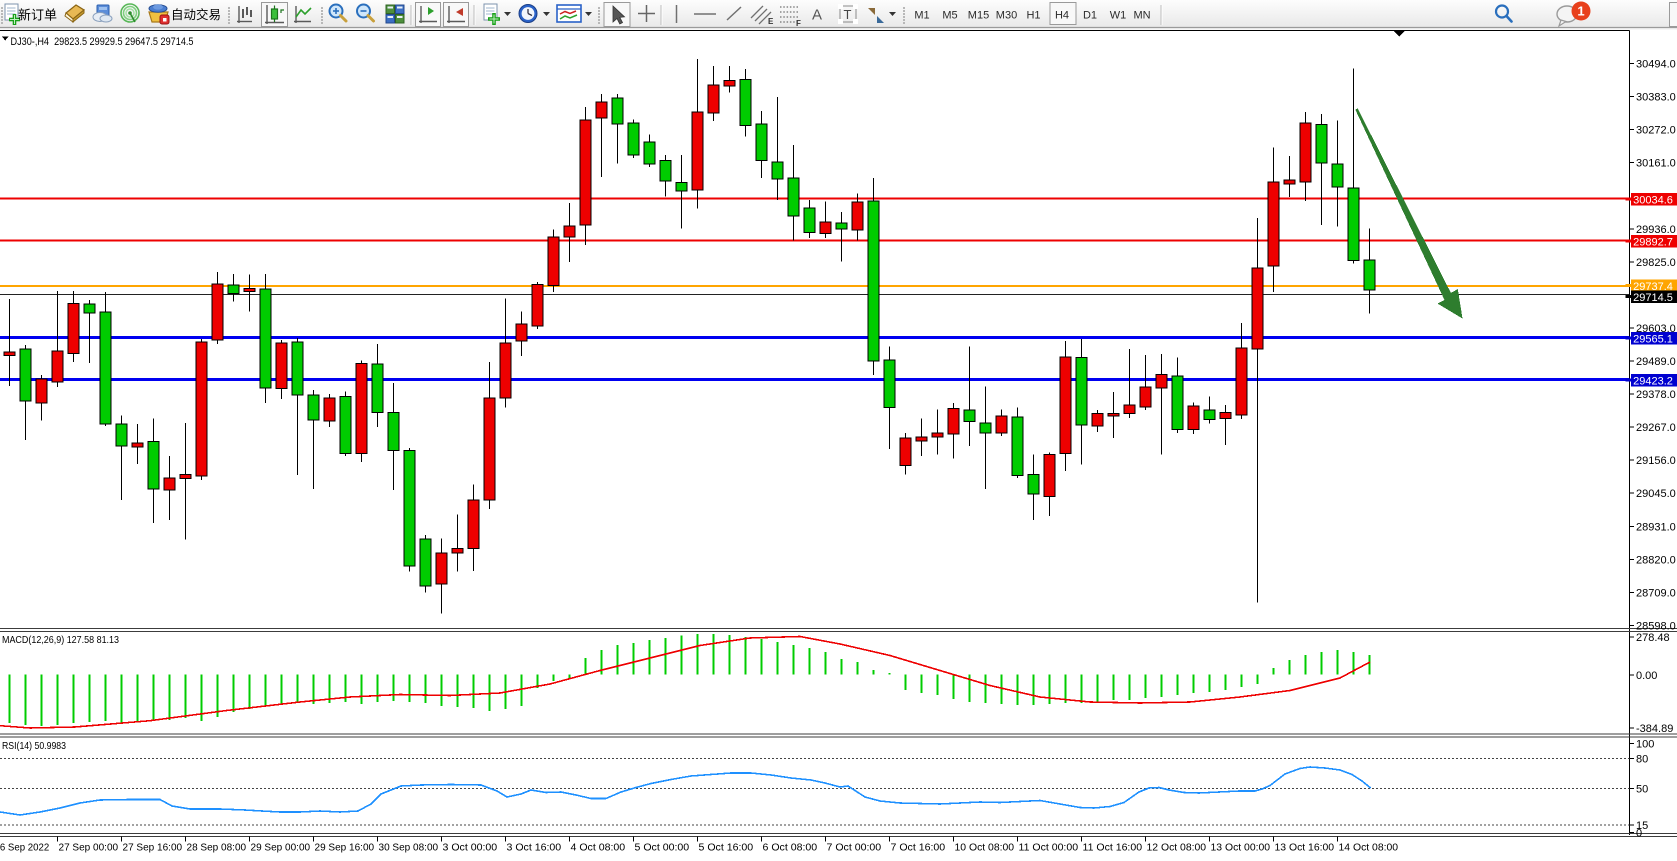 Image resolution: width=1677 pixels, height=861 pixels. What do you see at coordinates (1305, 848) in the screenshot?
I see `svg-text: 13 Oct 16:00` at bounding box center [1305, 848].